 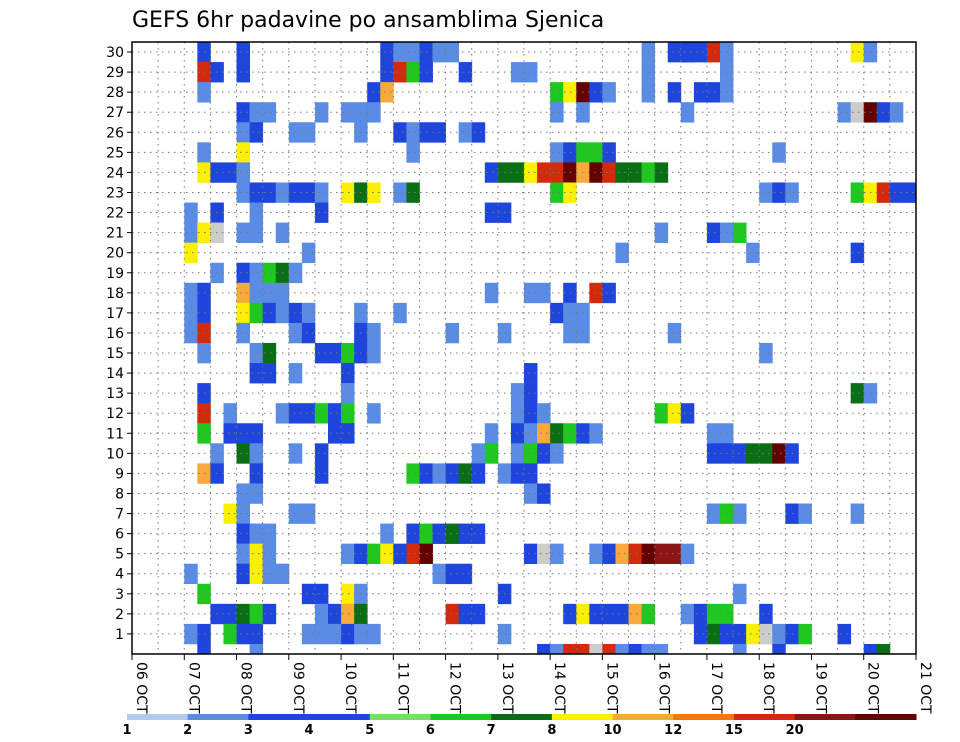 I want to click on x-tick-label: 10 OCT, so click(x=350, y=688).